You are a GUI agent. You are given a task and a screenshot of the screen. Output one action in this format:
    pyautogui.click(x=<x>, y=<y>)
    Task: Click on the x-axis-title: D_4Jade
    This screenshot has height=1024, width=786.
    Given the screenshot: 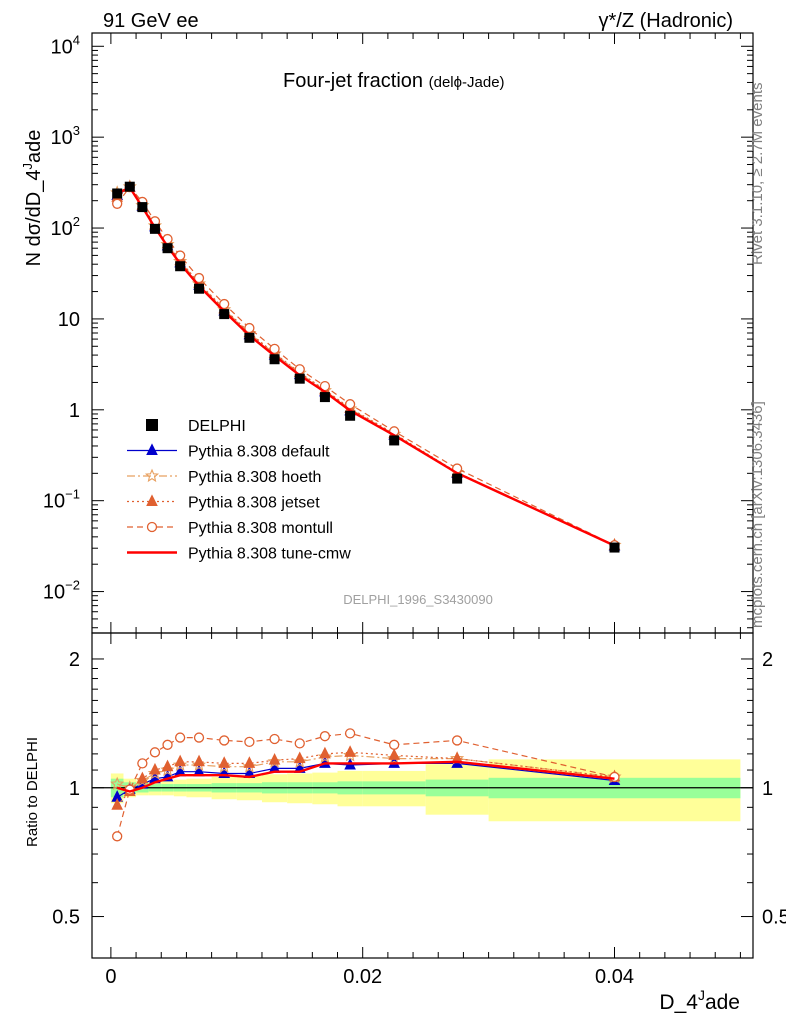 What is the action you would take?
    pyautogui.click(x=699, y=1000)
    